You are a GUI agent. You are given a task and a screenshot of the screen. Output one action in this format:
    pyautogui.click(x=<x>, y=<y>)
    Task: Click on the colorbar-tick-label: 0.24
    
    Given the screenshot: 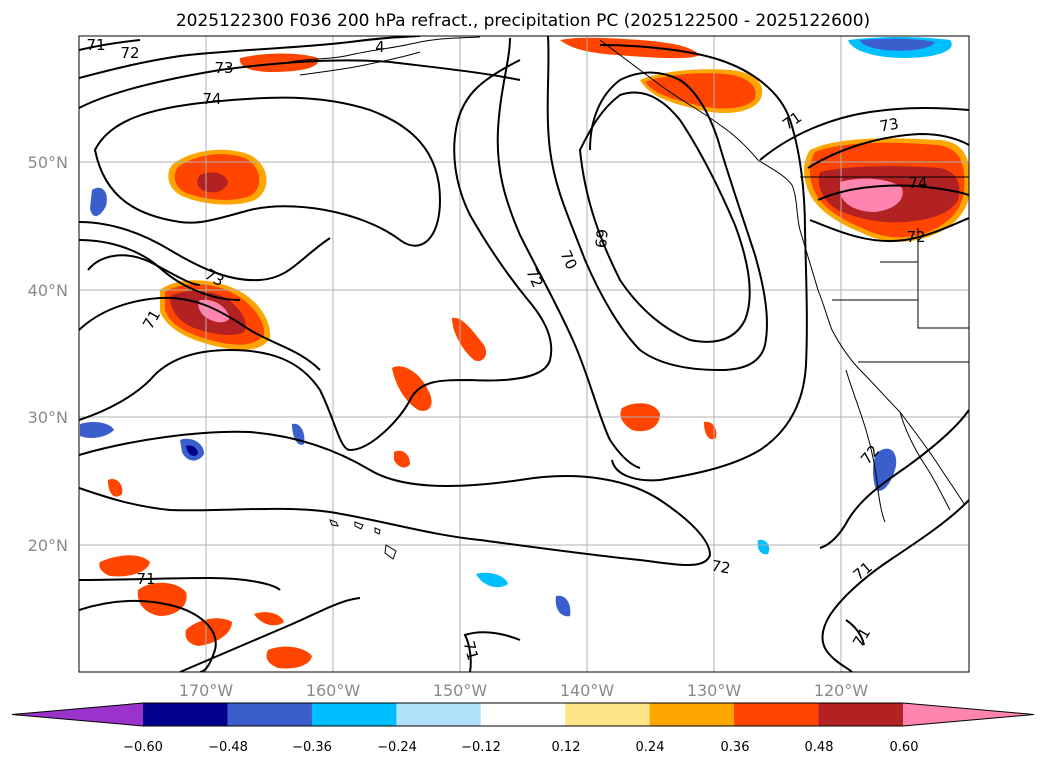 What is the action you would take?
    pyautogui.click(x=650, y=747)
    